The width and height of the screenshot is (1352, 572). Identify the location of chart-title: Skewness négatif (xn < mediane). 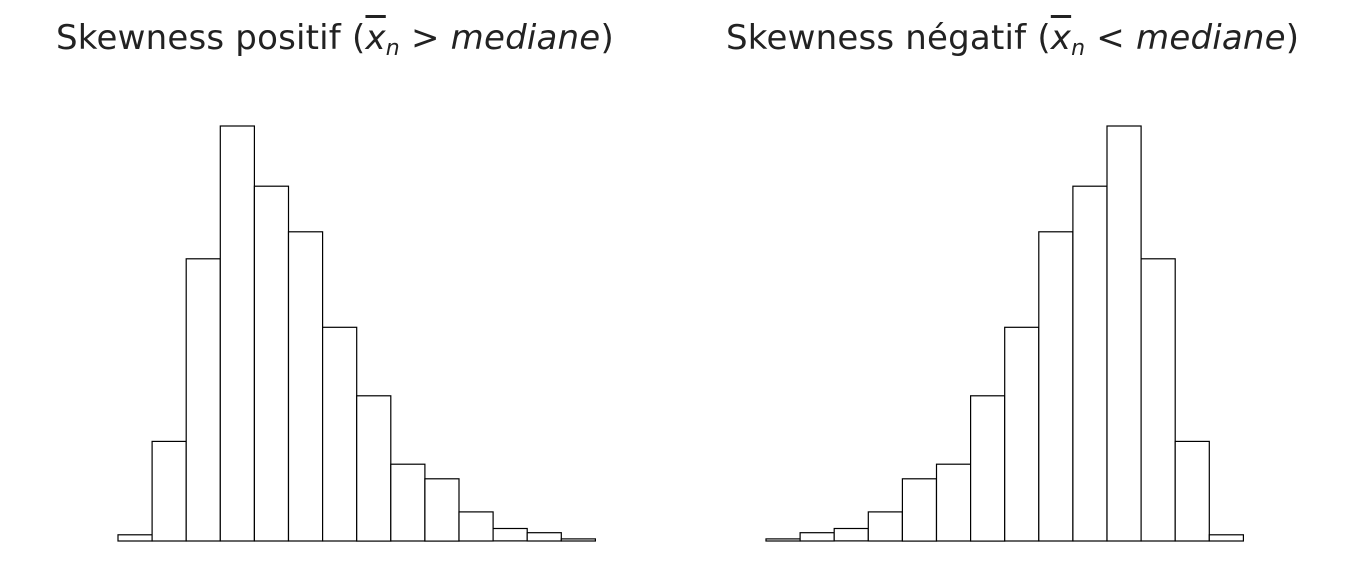
(1012, 39).